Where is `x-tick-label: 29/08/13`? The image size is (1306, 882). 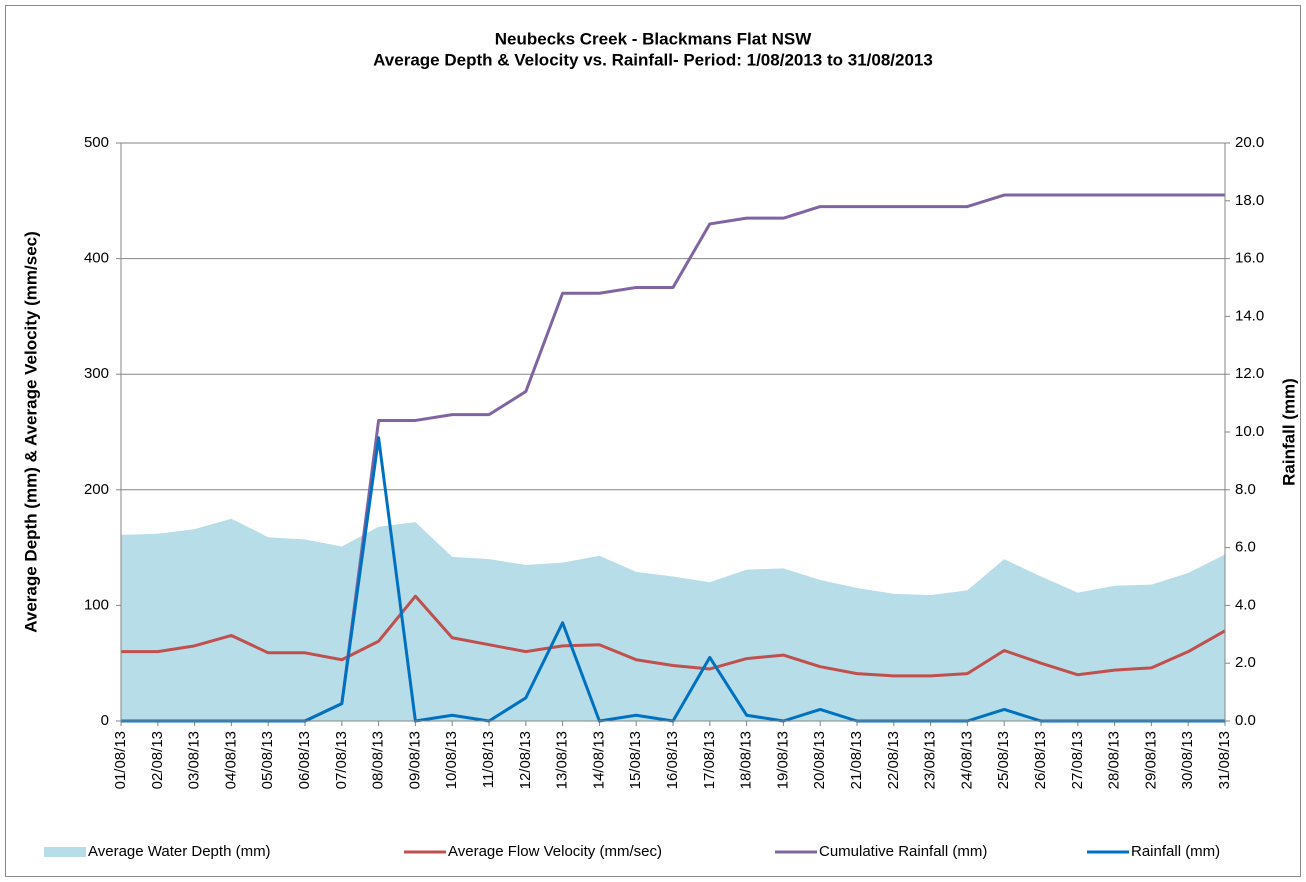 x-tick-label: 29/08/13 is located at coordinates (1150, 760).